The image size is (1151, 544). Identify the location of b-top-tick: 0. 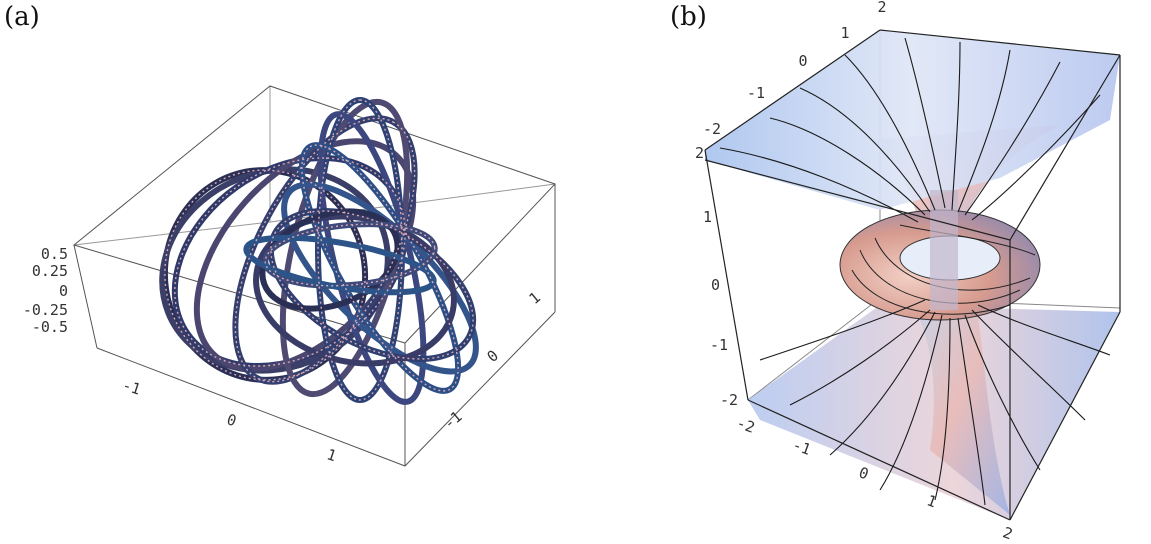
(802, 61).